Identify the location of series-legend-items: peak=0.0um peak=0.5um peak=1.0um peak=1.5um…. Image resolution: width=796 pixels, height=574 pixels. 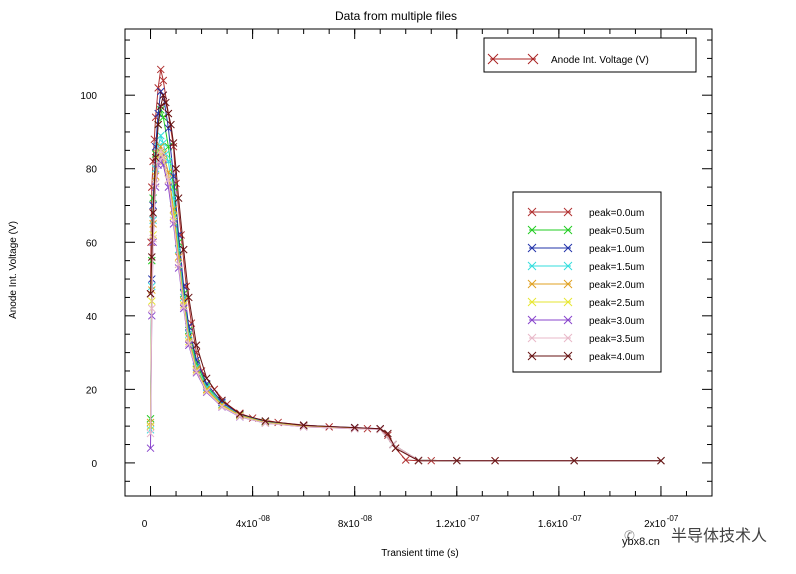
(585, 285).